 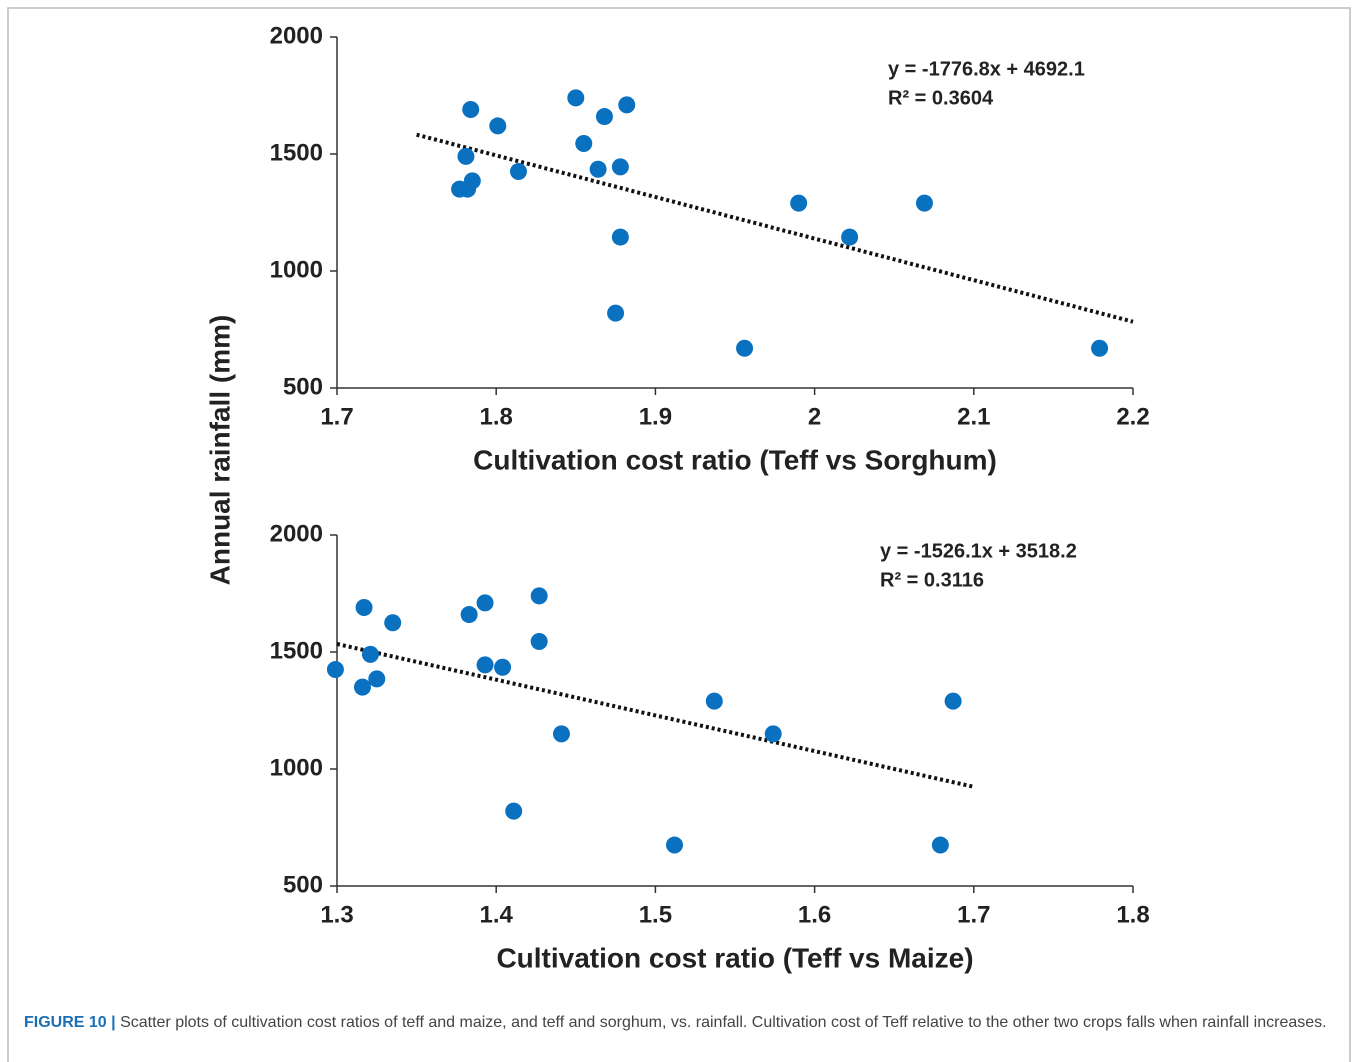 I want to click on x-tick-label: 2.1, so click(x=973, y=416).